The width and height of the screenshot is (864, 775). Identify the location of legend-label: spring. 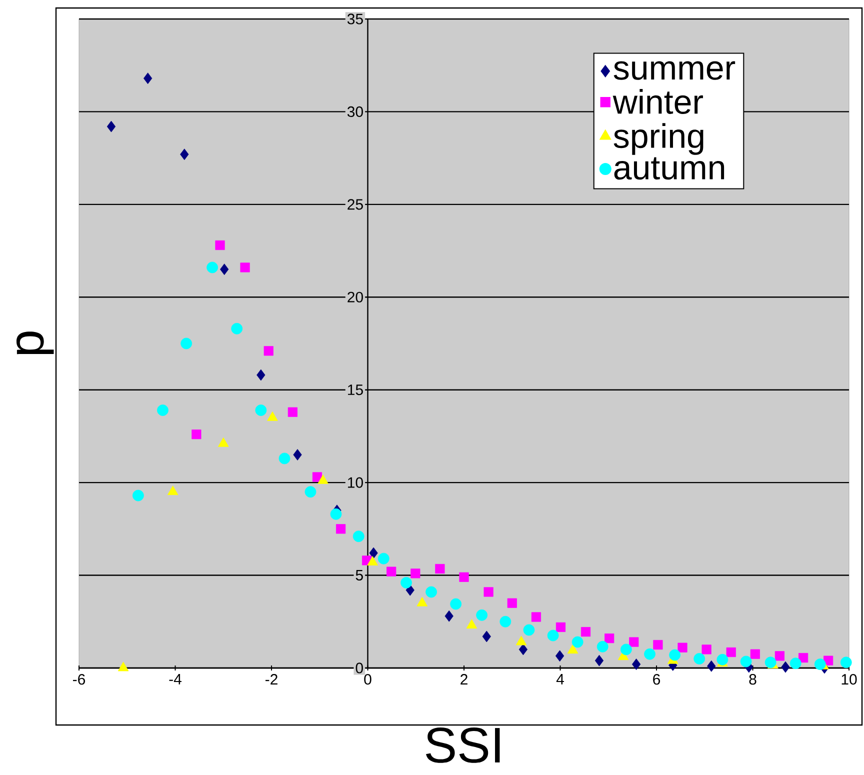
(659, 139).